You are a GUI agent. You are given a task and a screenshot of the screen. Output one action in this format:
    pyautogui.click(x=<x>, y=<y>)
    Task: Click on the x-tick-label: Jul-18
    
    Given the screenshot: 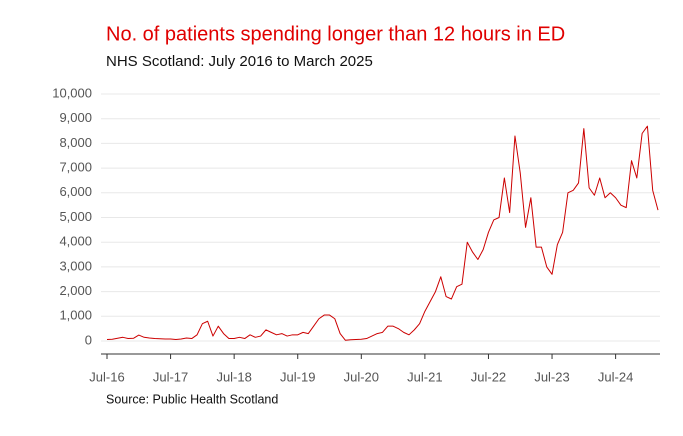 What is the action you would take?
    pyautogui.click(x=233, y=376)
    